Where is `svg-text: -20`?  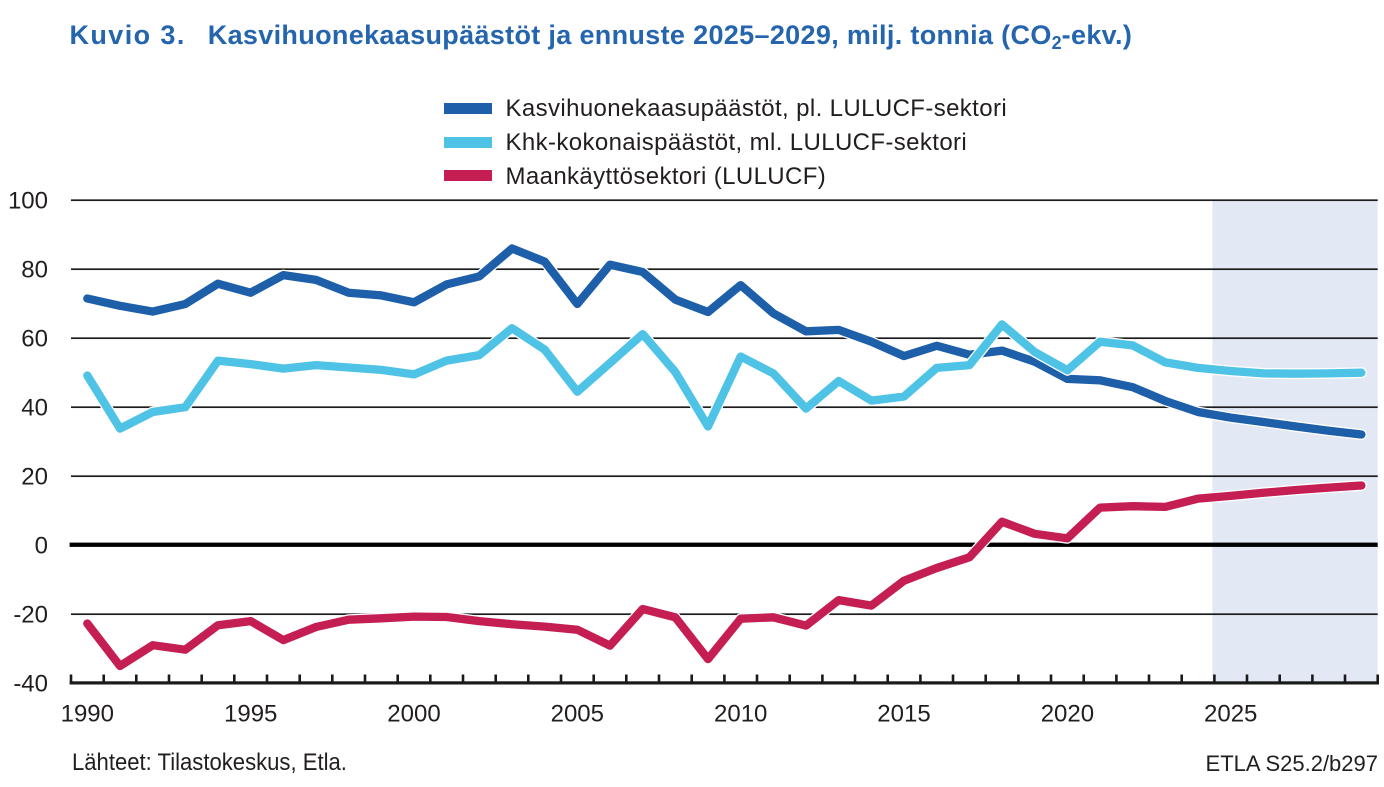 svg-text: -20 is located at coordinates (30, 615).